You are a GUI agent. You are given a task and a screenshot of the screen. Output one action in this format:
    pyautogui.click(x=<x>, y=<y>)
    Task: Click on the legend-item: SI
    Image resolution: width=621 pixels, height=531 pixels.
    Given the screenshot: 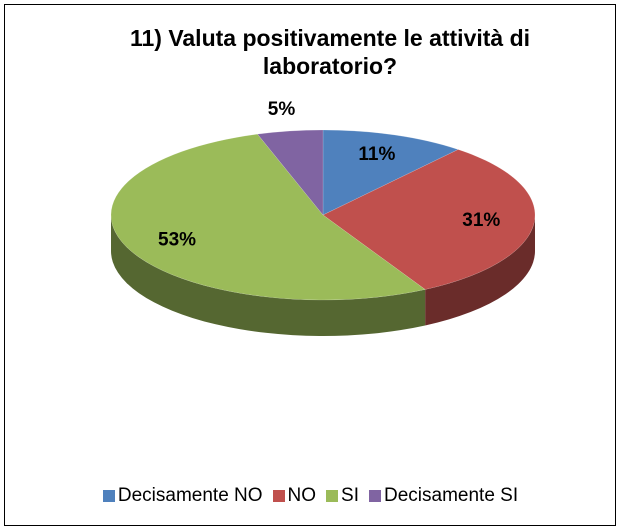 What is the action you would take?
    pyautogui.click(x=342, y=496)
    